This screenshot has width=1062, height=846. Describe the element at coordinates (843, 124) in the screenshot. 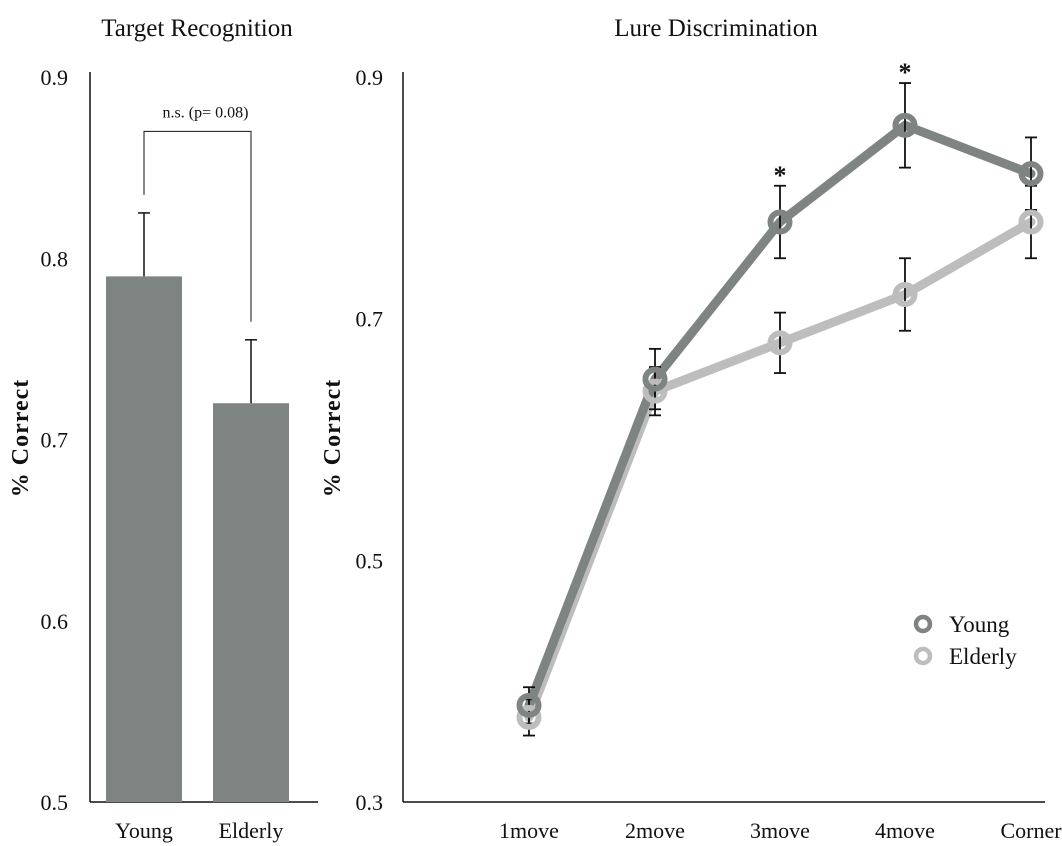

I see `significance-markers: **` at that location.